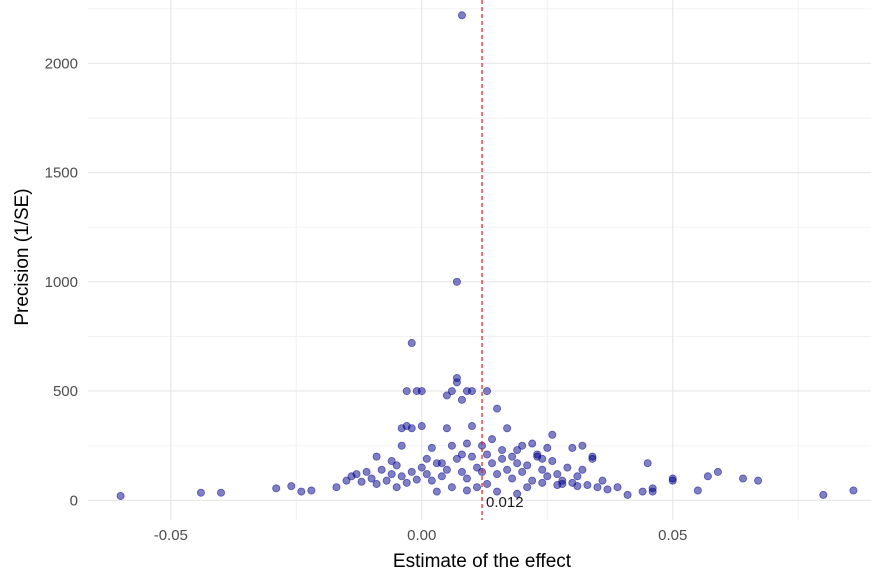 The image size is (871, 574). I want to click on x-tick-label: 0.05, so click(672, 535).